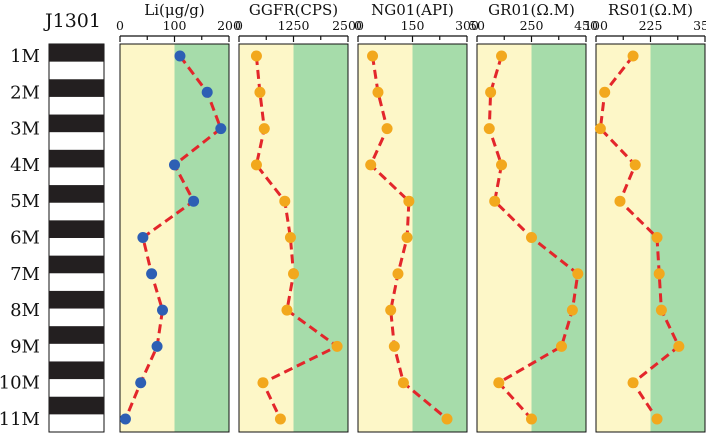  Describe the element at coordinates (25, 56) in the screenshot. I see `depth-label: 1M` at that location.